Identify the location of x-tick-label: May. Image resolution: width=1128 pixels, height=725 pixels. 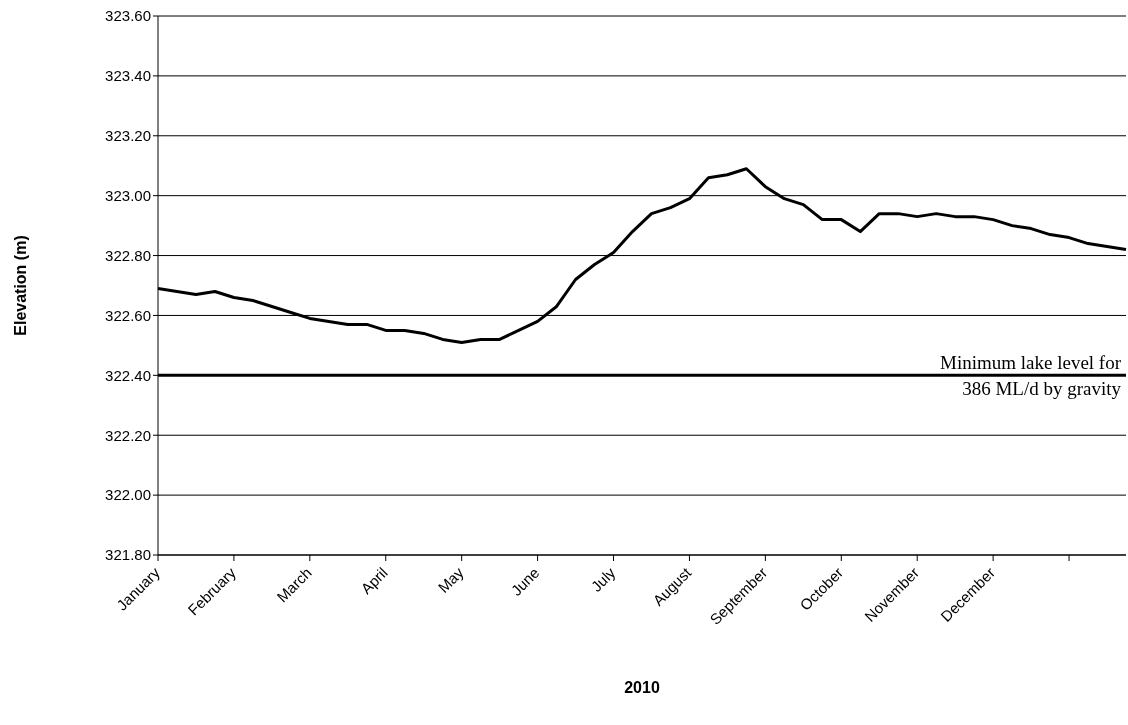
(450, 579).